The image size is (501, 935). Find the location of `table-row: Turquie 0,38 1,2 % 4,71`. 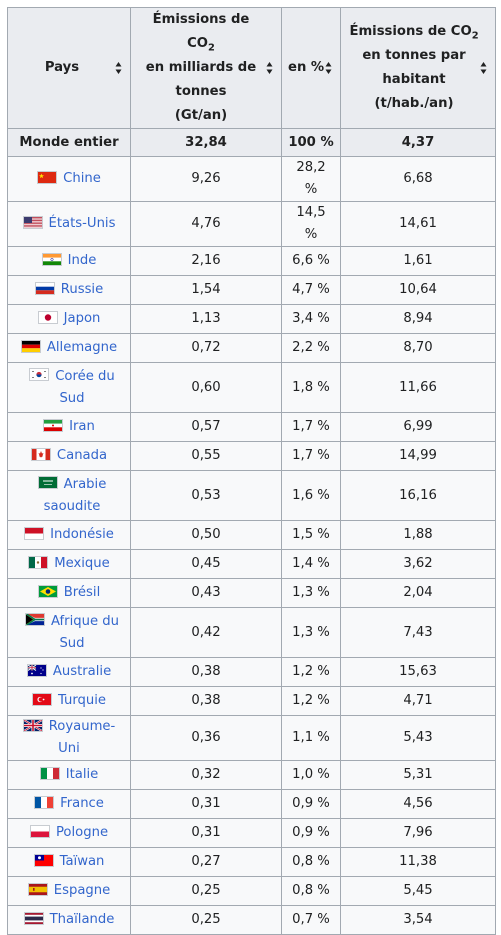

table-row: Turquie 0,38 1,2 % 4,71 is located at coordinates (251, 701).